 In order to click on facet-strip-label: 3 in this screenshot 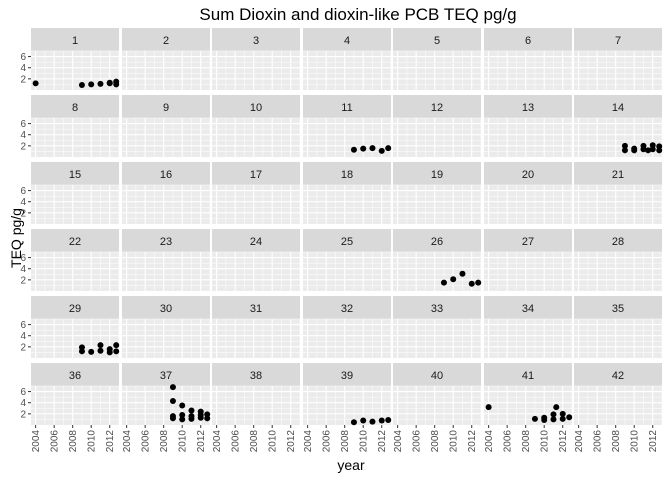, I will do `click(256, 41)`.